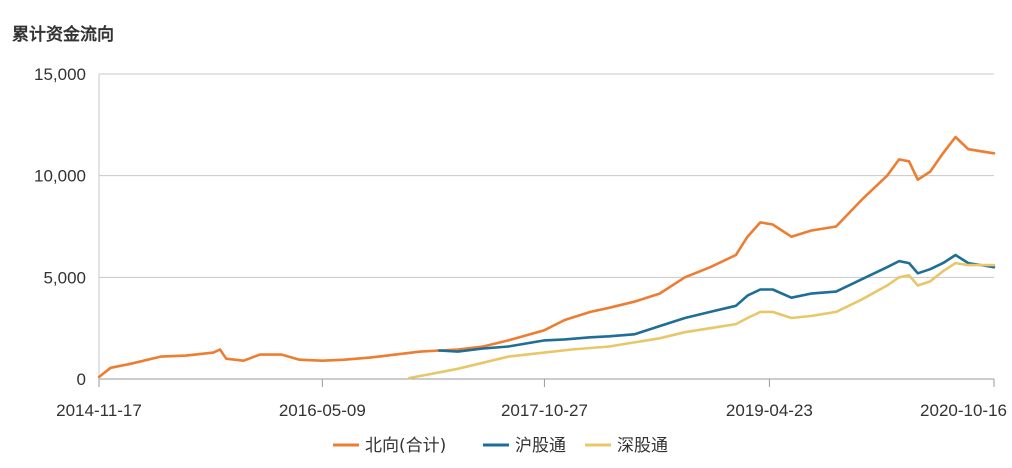  What do you see at coordinates (60, 227) in the screenshot?
I see `y-axis: 0 5,000 10,000 15,000` at bounding box center [60, 227].